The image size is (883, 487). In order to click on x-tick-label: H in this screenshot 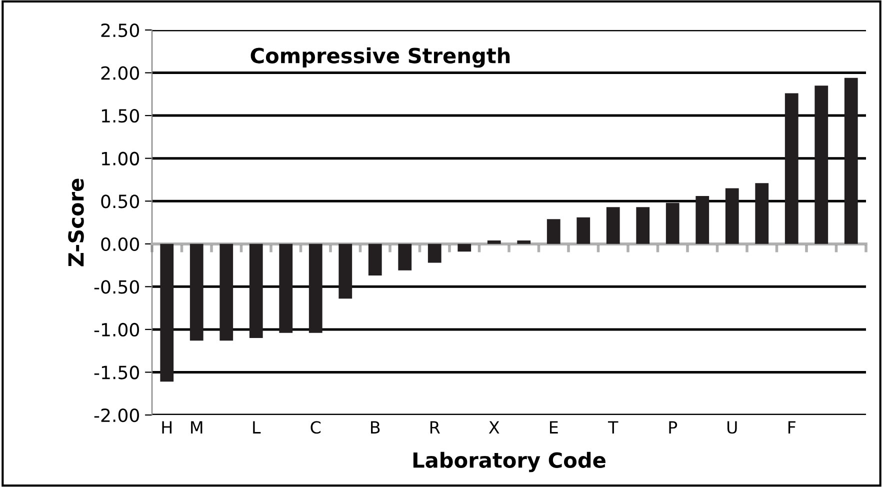, I will do `click(167, 427)`.